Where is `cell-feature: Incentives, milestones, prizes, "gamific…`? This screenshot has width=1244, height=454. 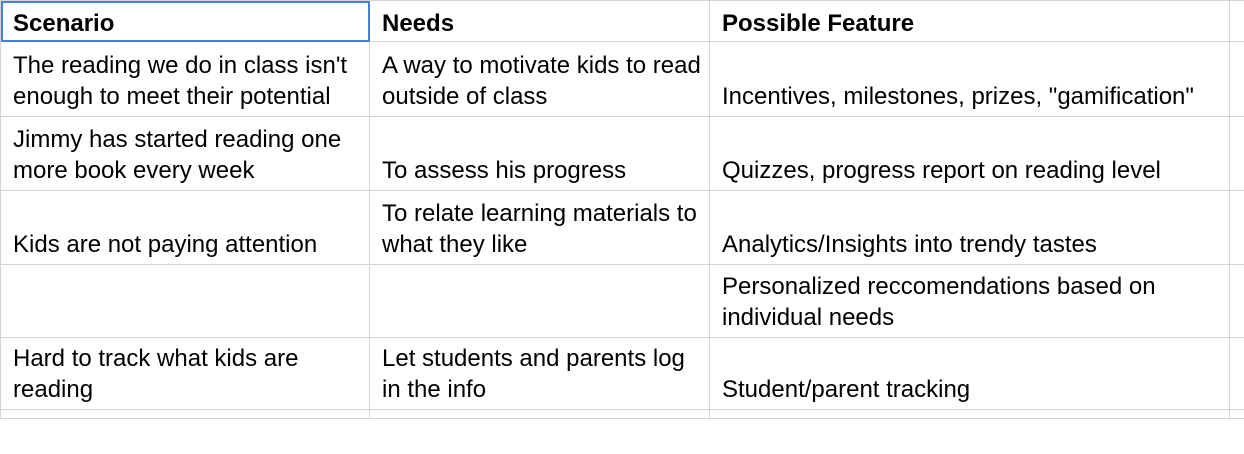 cell-feature: Incentives, milestones, prizes, "gamific… is located at coordinates (969, 79).